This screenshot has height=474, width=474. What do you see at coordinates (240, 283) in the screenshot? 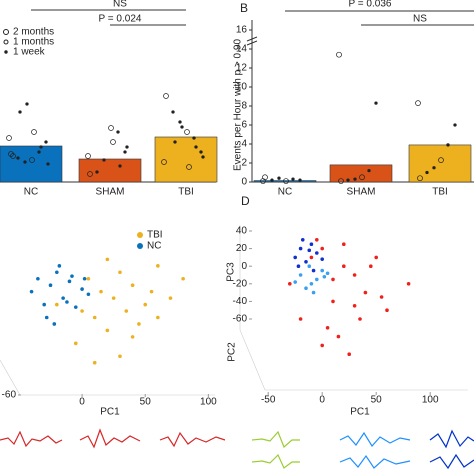
I see `y-tick-label: -20` at bounding box center [240, 283].